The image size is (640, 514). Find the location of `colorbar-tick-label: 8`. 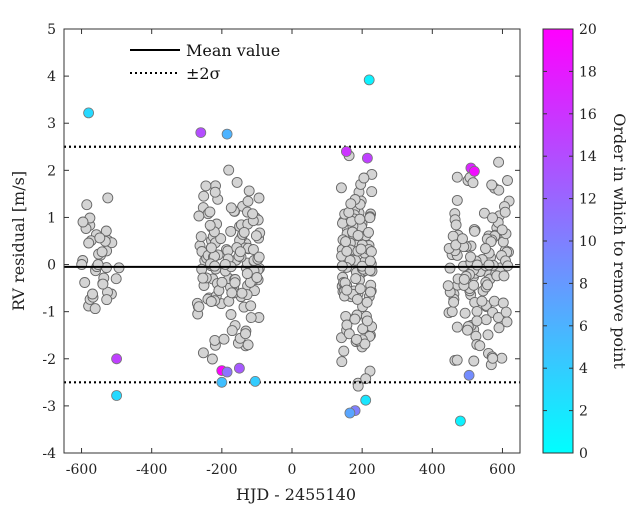

colorbar-tick-label: 8 is located at coordinates (583, 284).